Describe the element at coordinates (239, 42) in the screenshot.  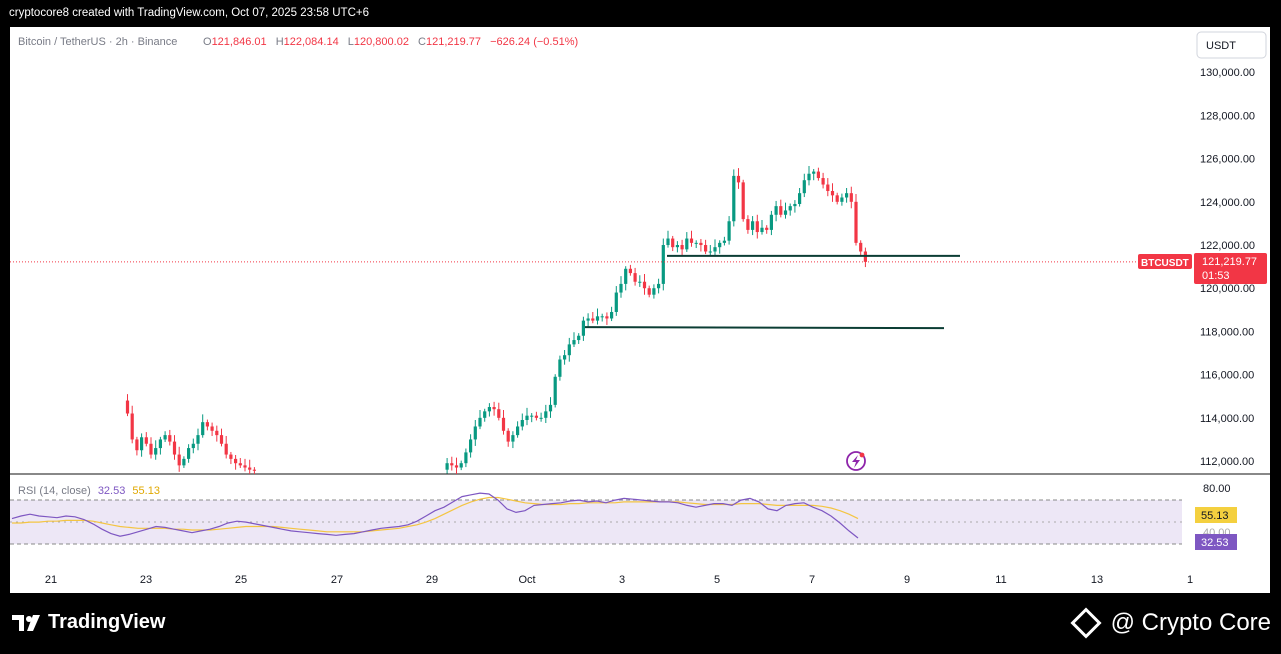
I see `o-value: 121,846.01` at that location.